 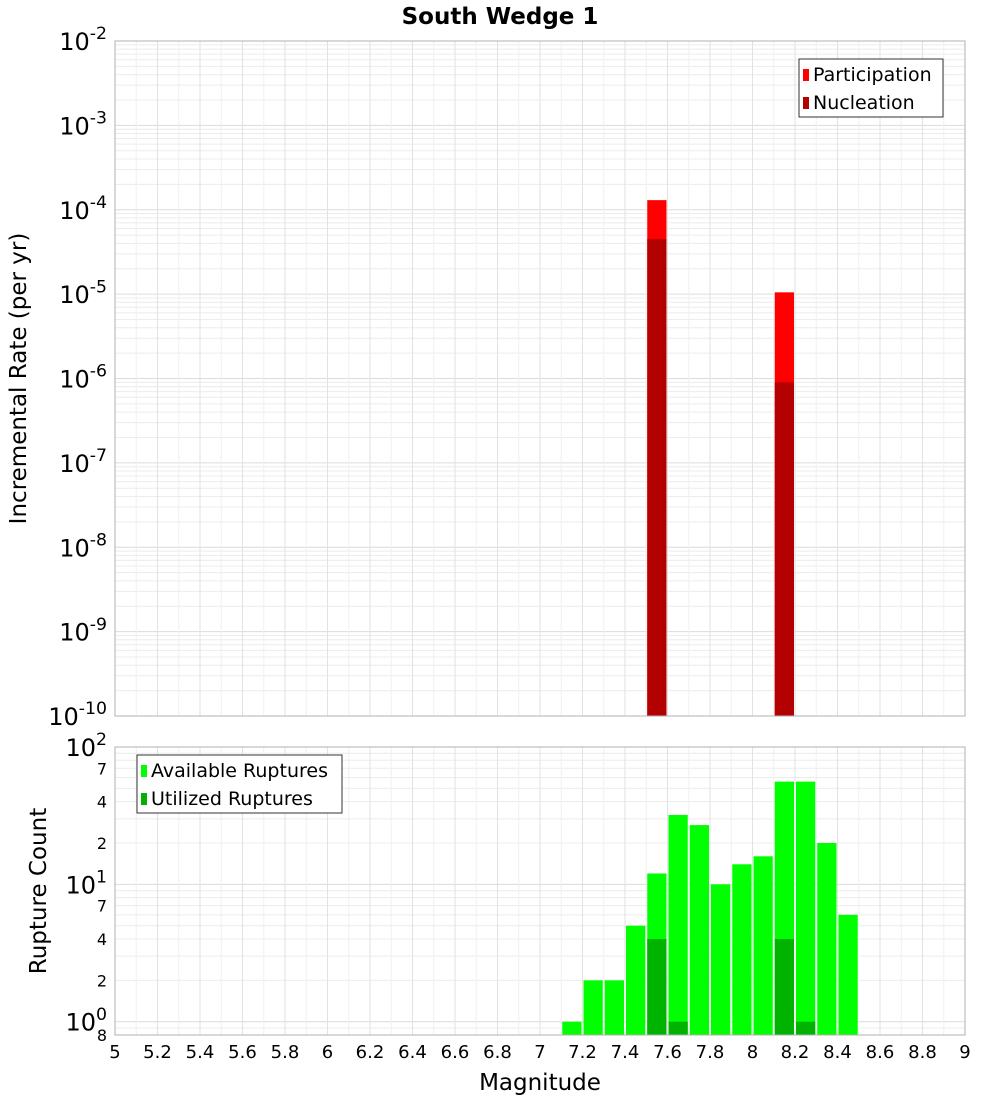 I want to click on x-tick-label: 7, so click(x=539, y=1052).